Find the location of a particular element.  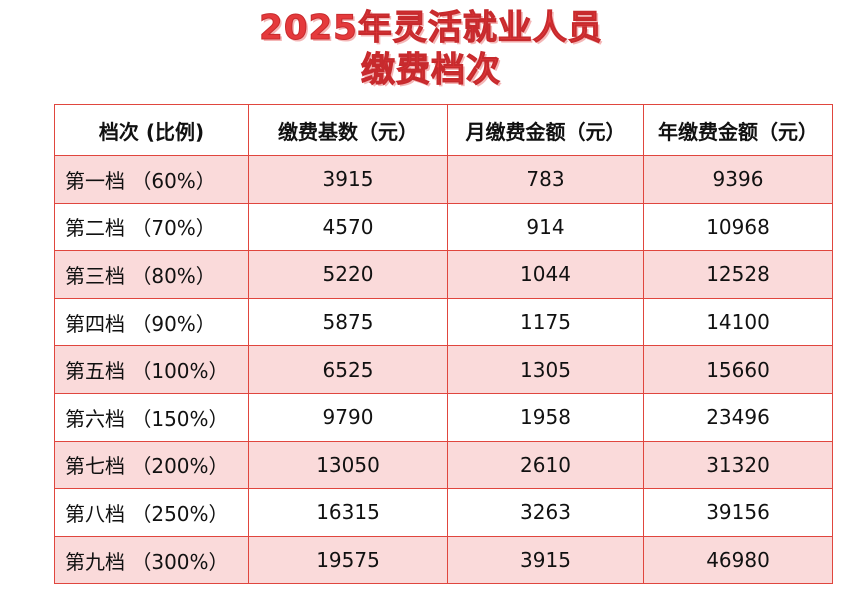

cell: 12528 is located at coordinates (738, 274).